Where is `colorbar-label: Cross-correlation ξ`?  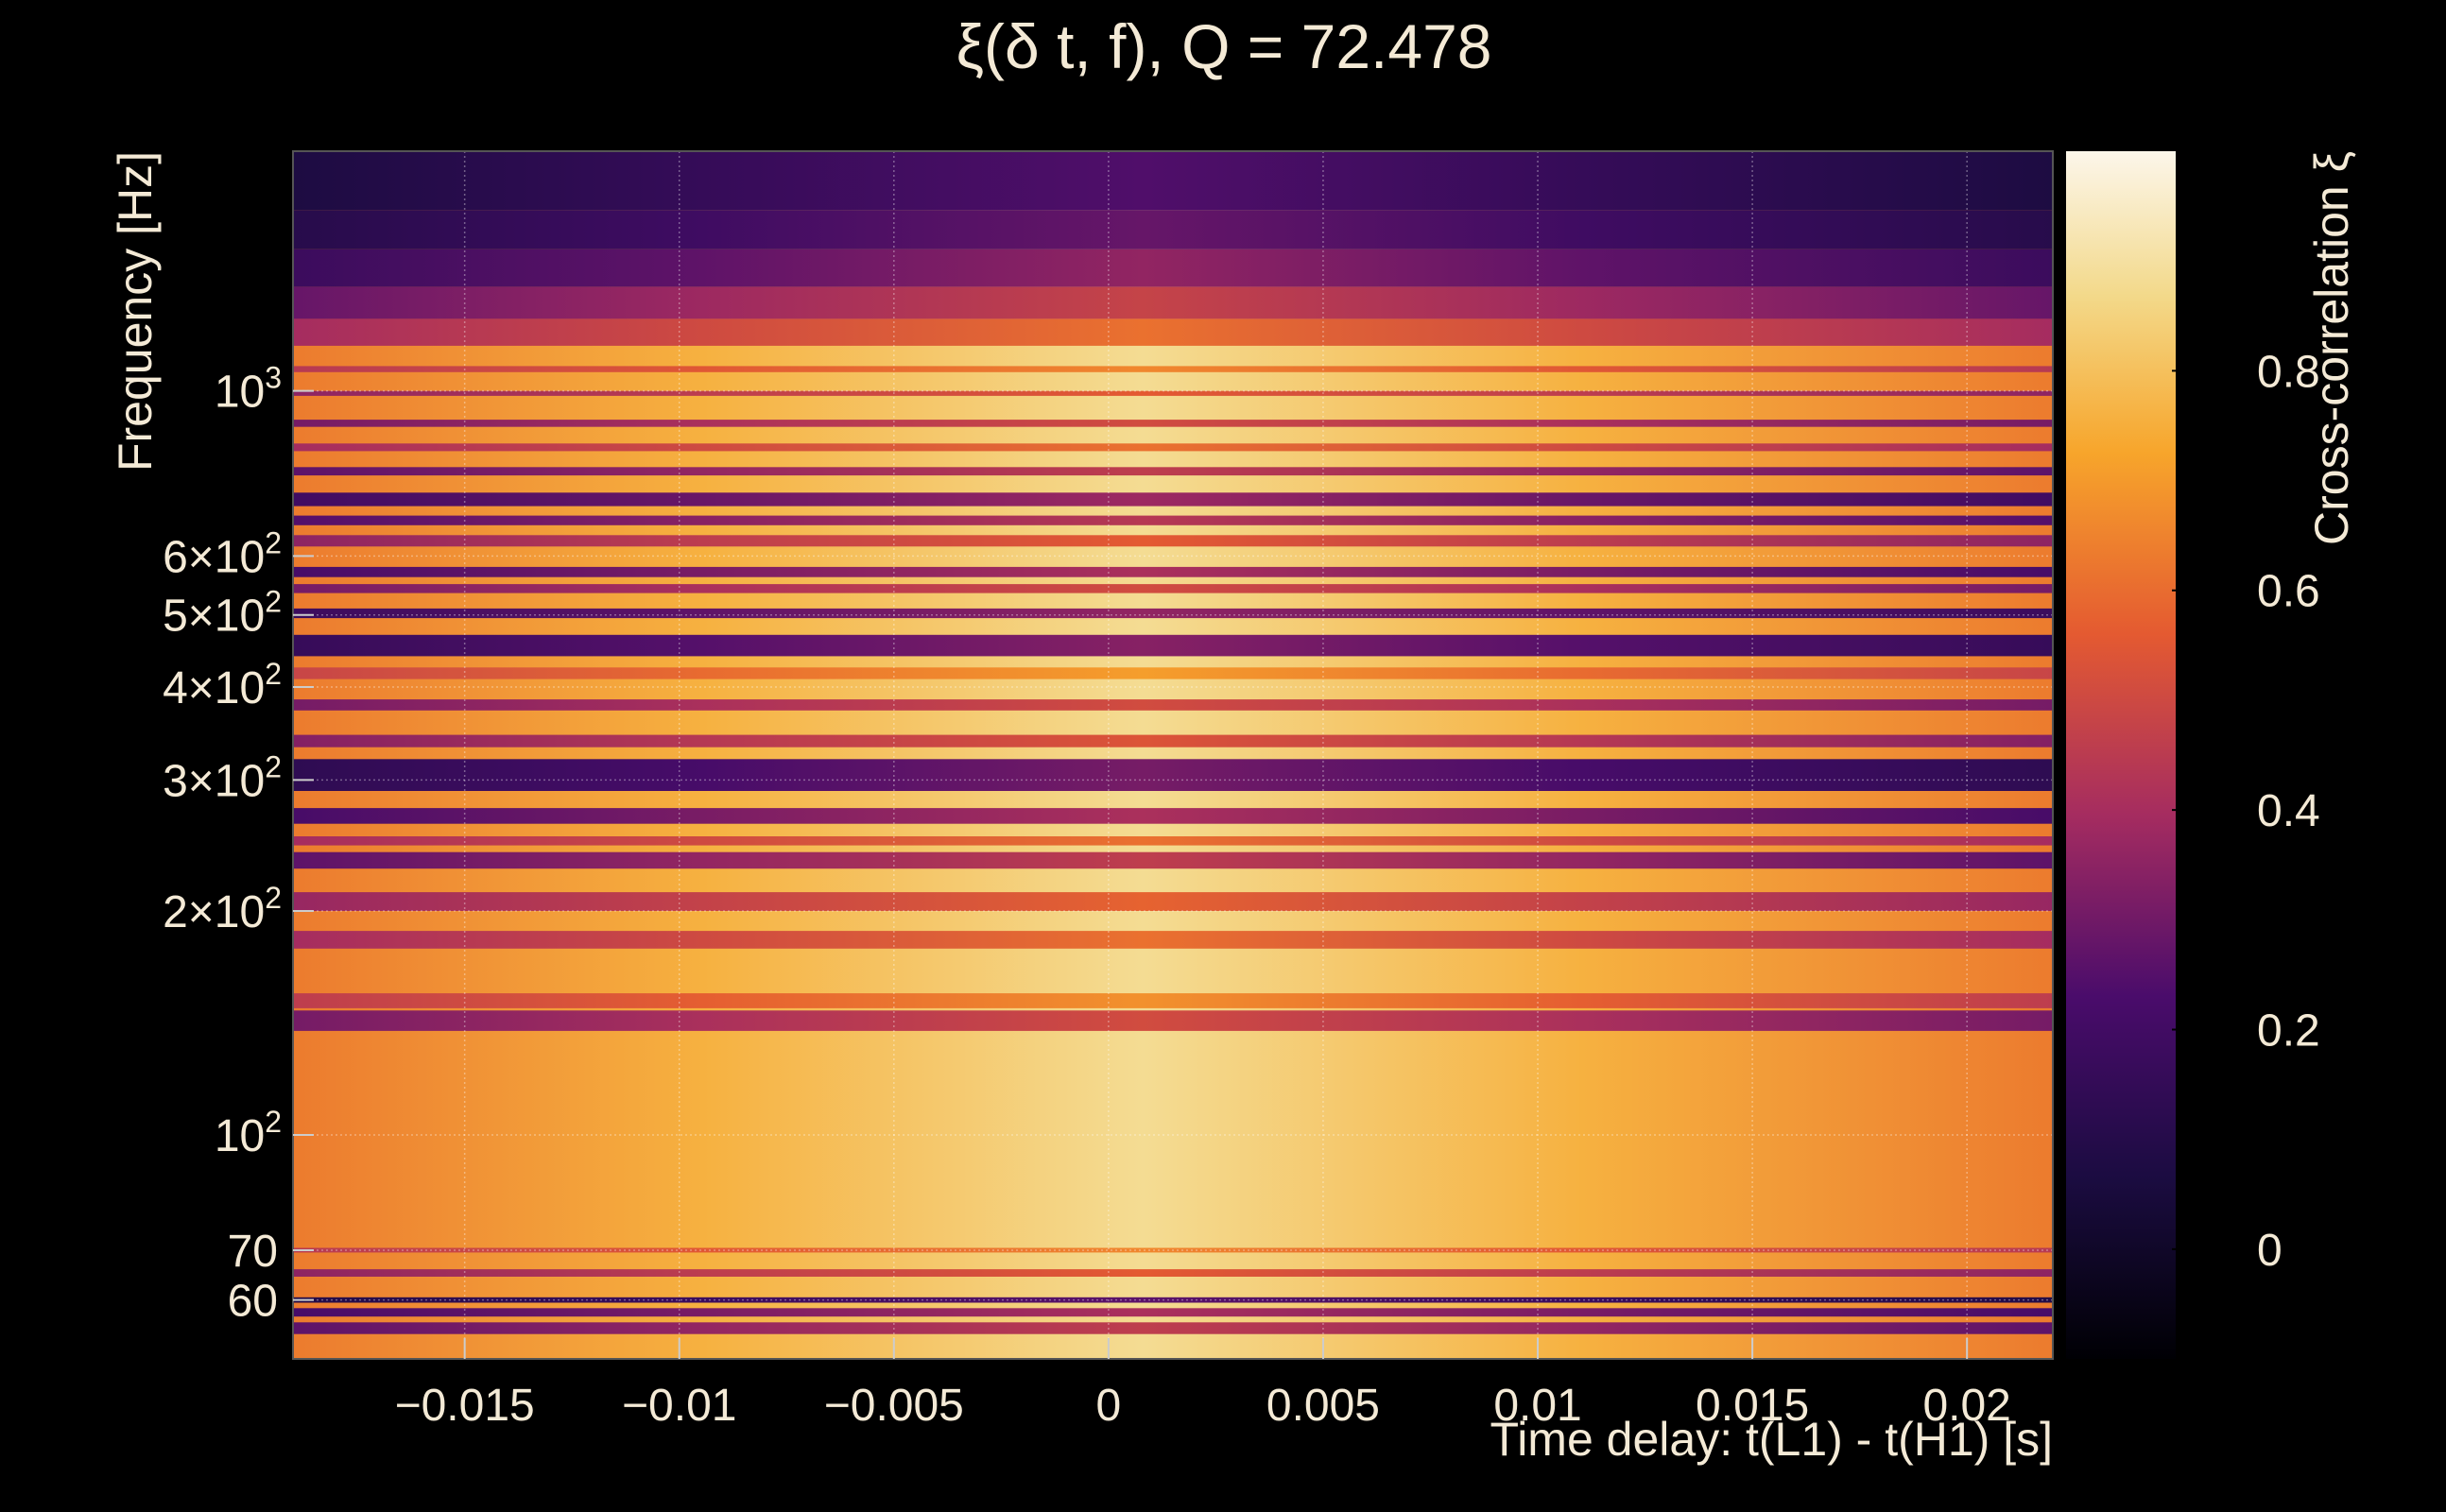 colorbar-label: Cross-correlation ξ is located at coordinates (2332, 348).